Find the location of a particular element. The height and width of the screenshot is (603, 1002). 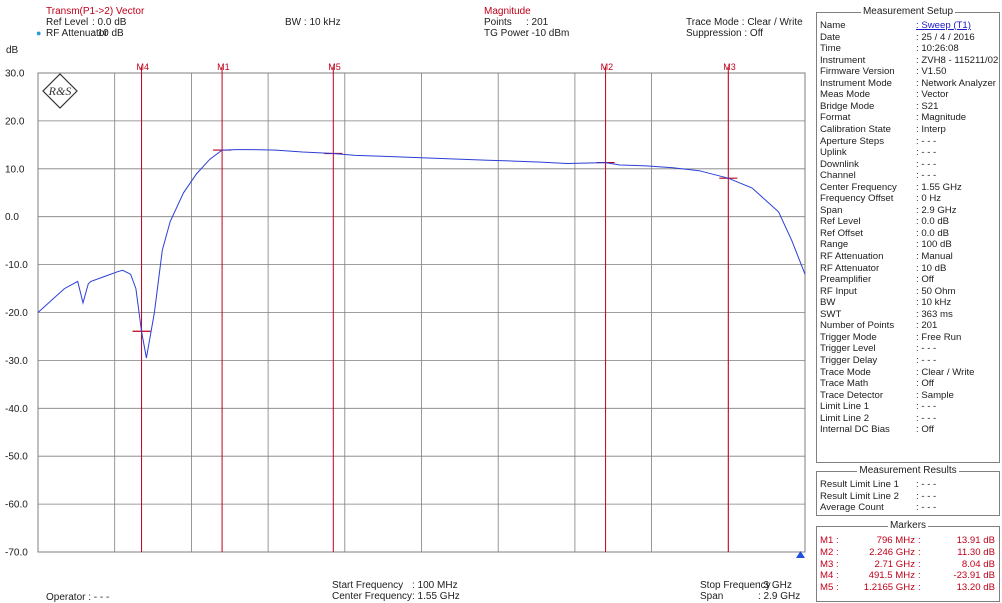

setup-row-value: : Manual is located at coordinates (934, 256).